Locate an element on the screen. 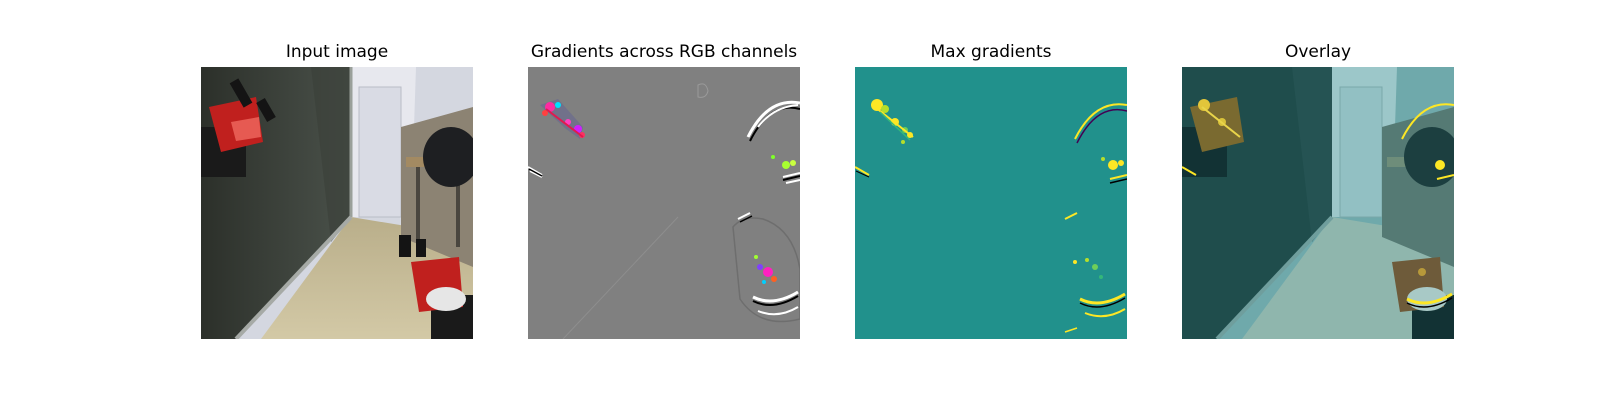  panel-title: Gradients across RGB channels is located at coordinates (664, 52).